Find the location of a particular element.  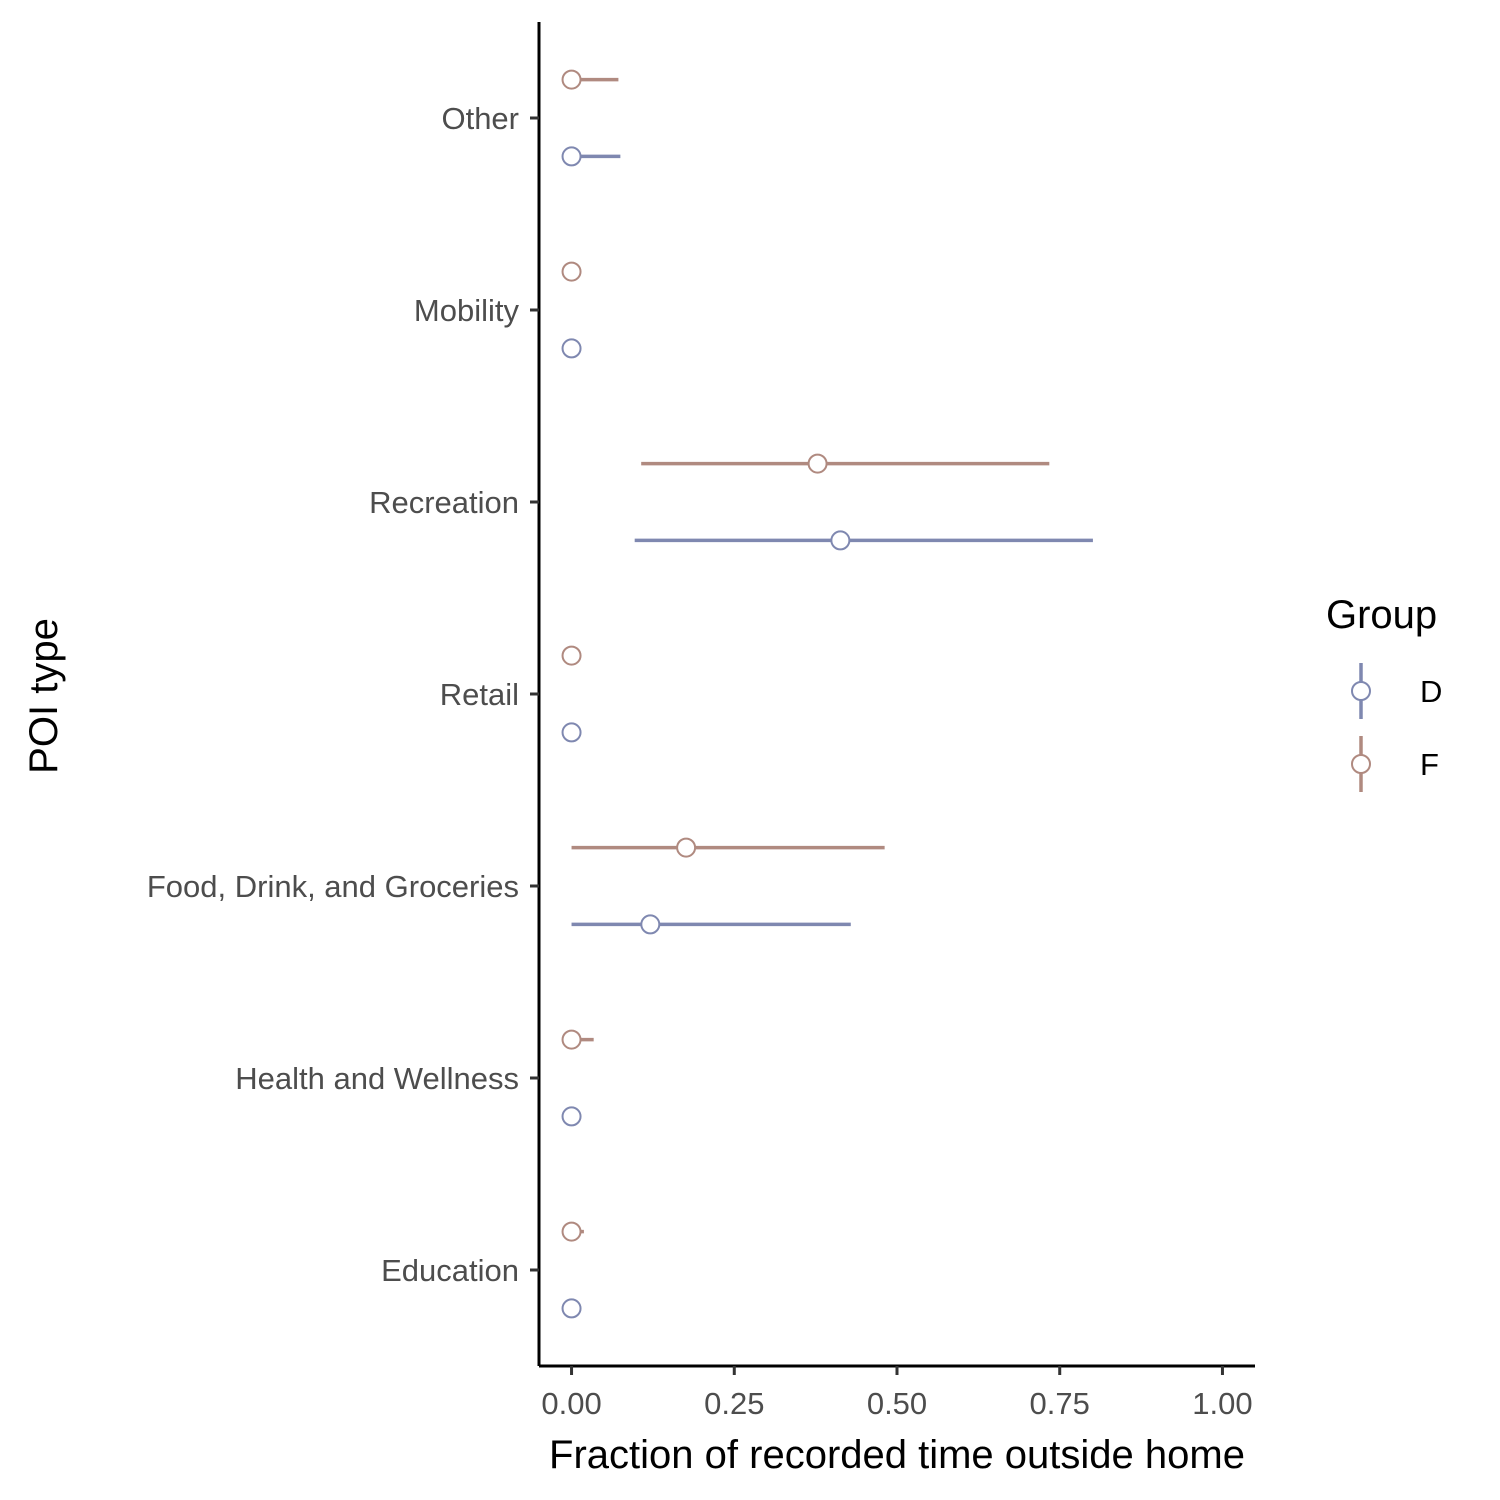

legend-key-point-d is located at coordinates (1361, 691).